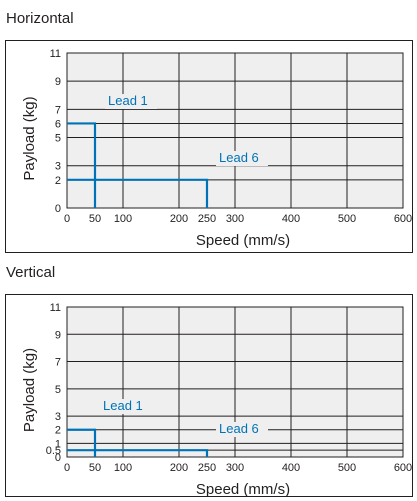 The image size is (417, 501). Describe the element at coordinates (53, 451) in the screenshot. I see `y-tick-label: 0.5` at that location.